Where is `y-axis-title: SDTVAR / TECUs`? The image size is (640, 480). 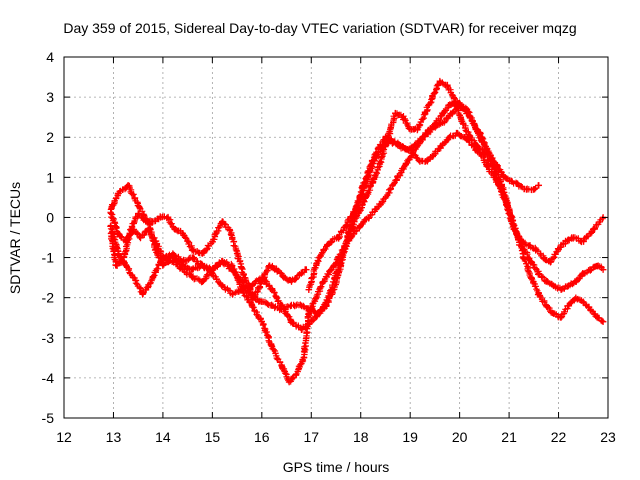 y-axis-title: SDTVAR / TECUs is located at coordinates (15, 238).